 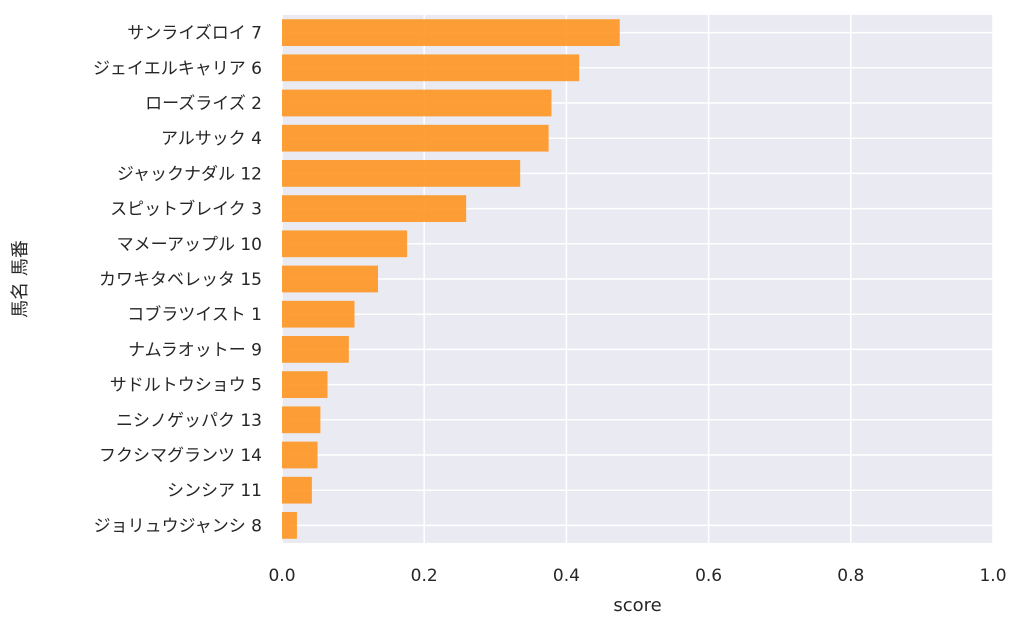 I want to click on y-tick-label: アルサック 4, so click(x=211, y=139).